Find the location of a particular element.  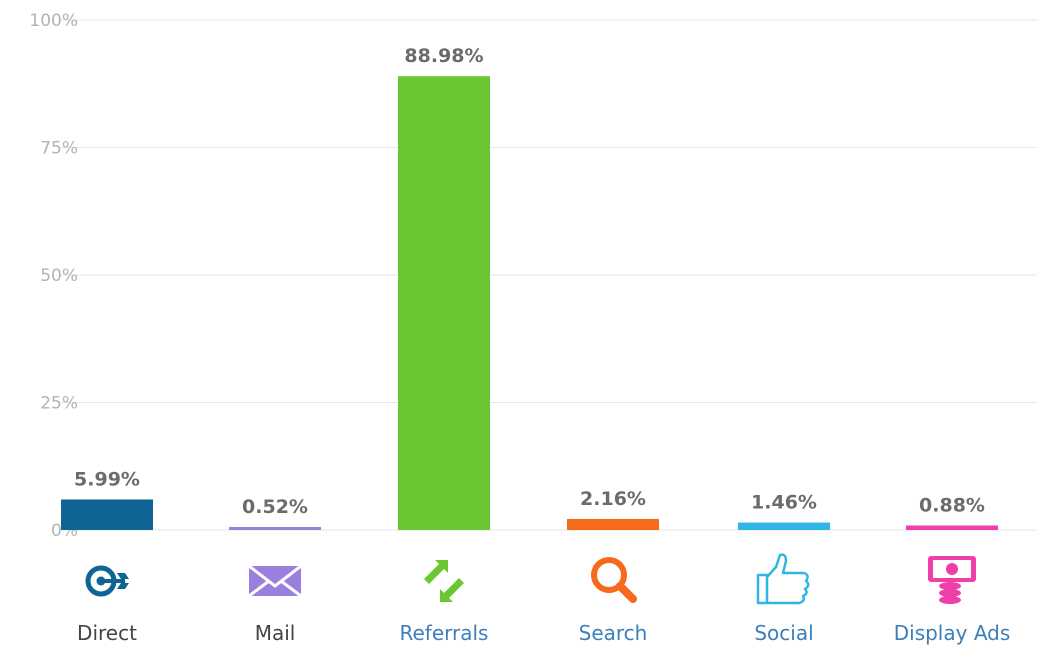

value-label: 2.16% is located at coordinates (613, 499).